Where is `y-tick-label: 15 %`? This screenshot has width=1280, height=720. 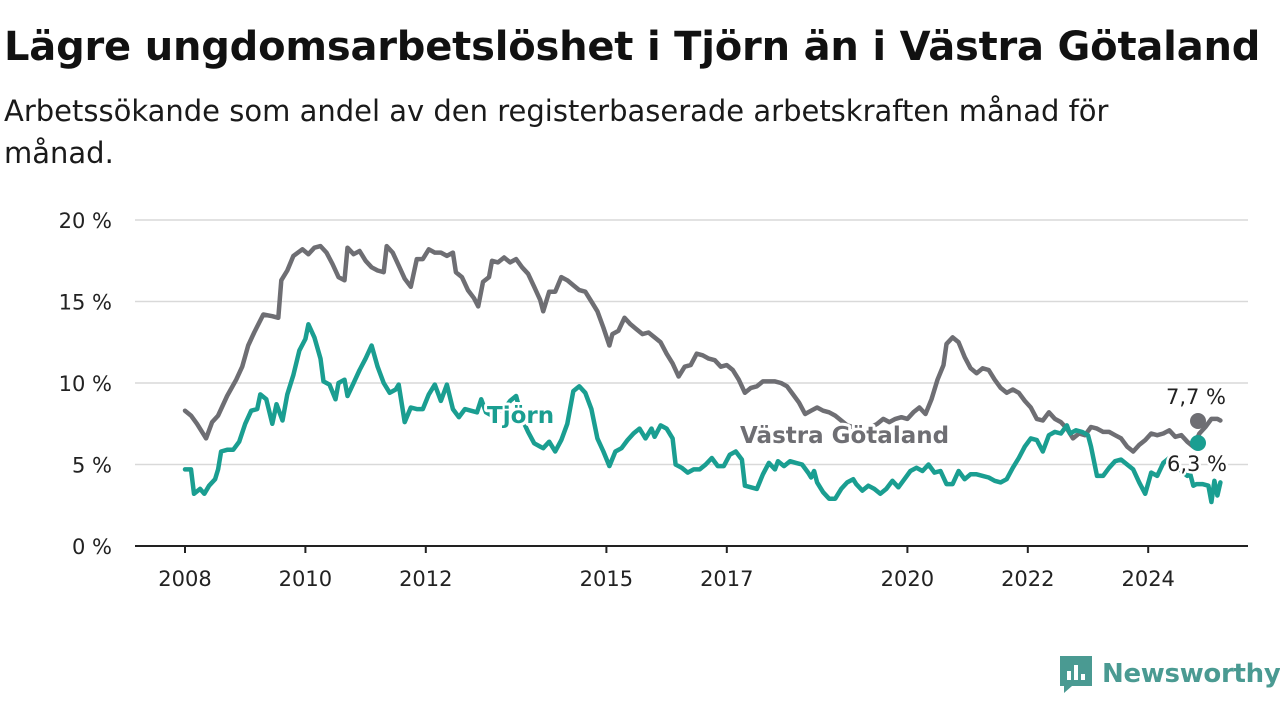 y-tick-label: 15 % is located at coordinates (85, 303).